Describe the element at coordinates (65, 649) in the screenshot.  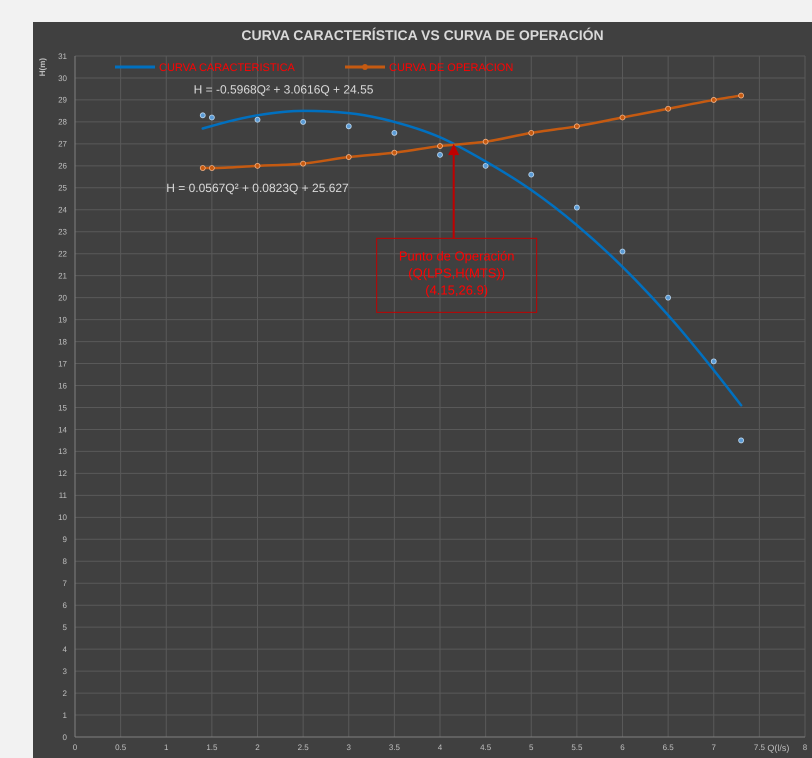
I see `y-tick-label: 4` at that location.